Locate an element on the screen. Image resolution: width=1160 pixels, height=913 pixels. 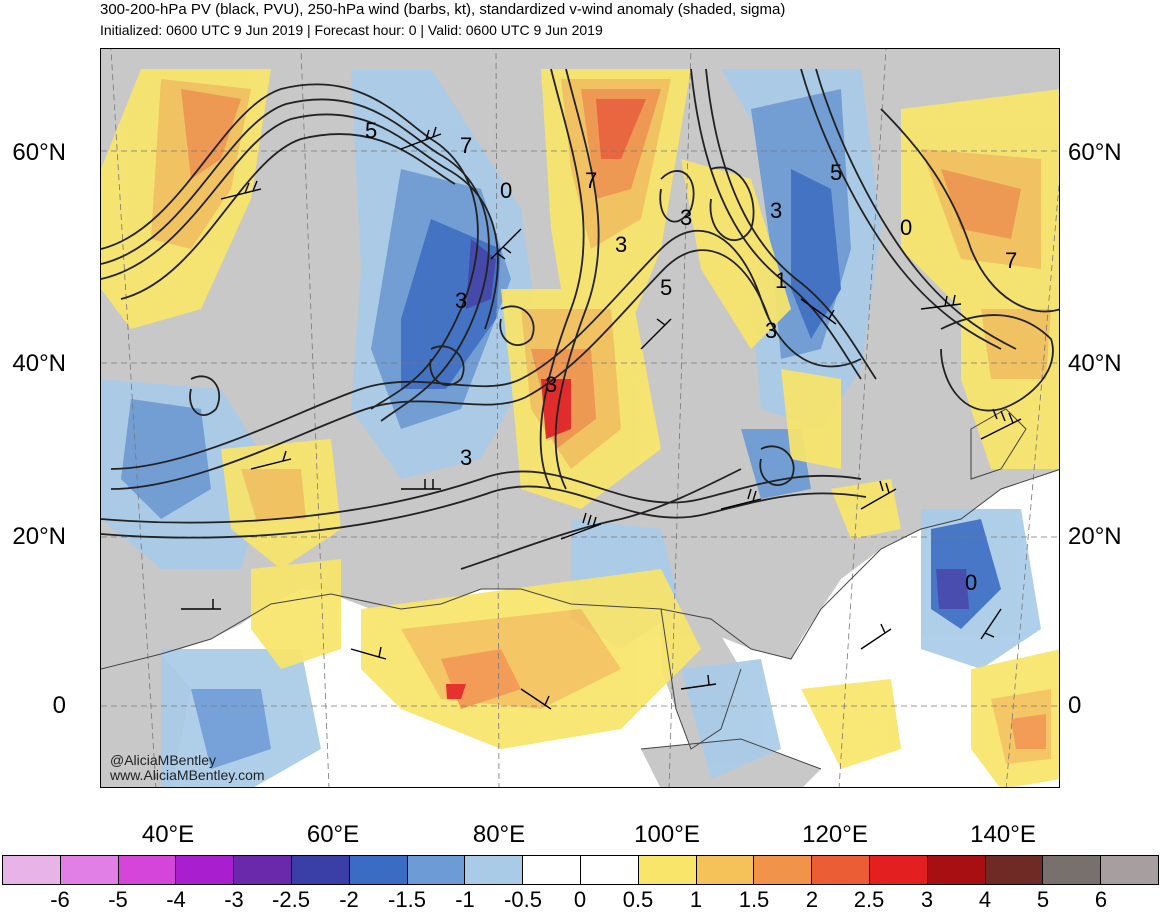
pv-label-10: 1 is located at coordinates (781, 280).